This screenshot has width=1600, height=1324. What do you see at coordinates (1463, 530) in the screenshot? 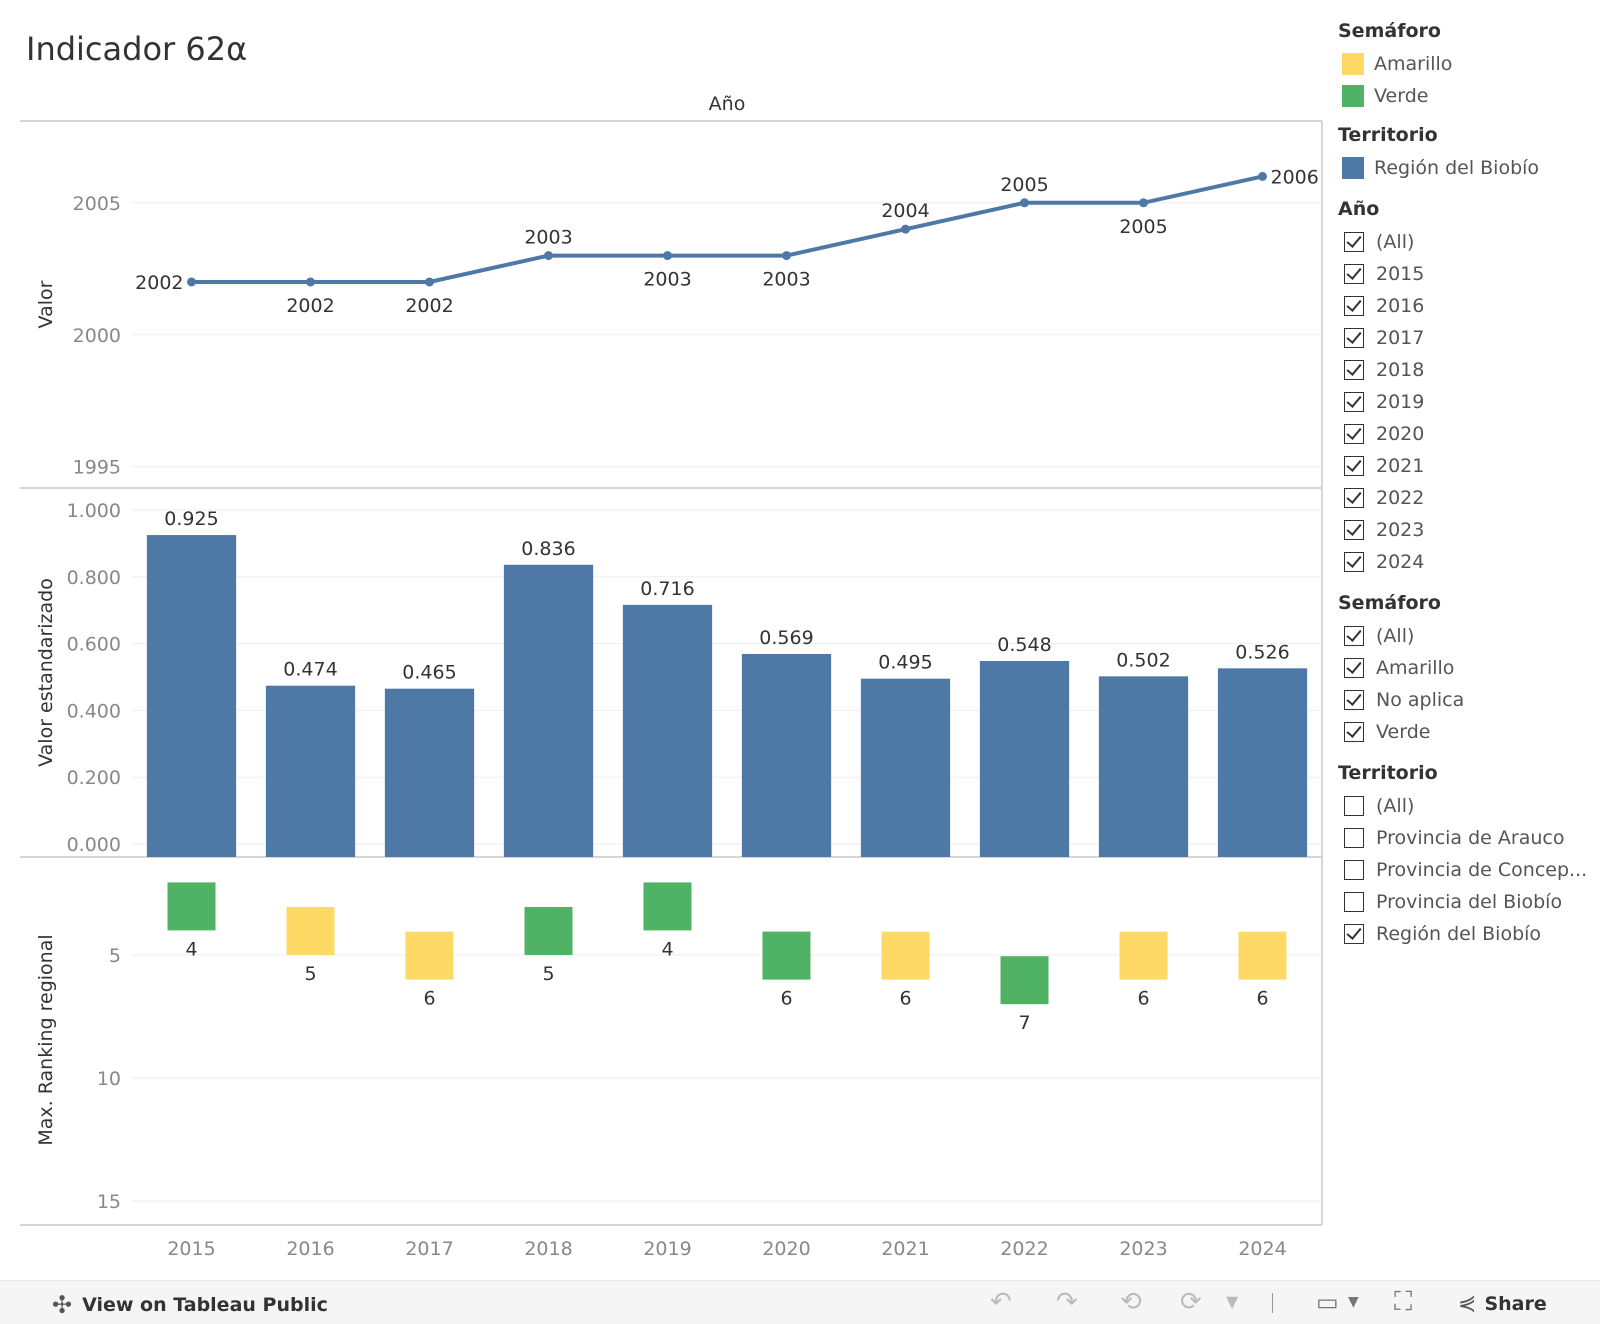
I see `filter-option: 2023` at bounding box center [1463, 530].